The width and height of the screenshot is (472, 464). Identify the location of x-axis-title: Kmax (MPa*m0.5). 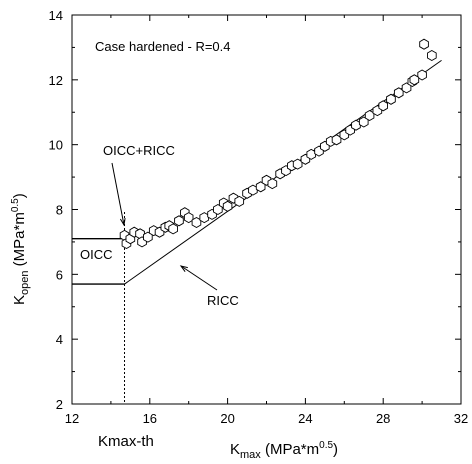
(284, 450).